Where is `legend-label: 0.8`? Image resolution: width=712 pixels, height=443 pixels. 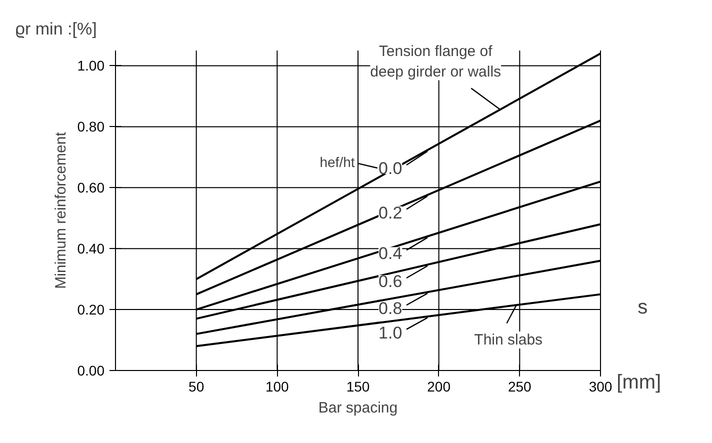 legend-label: 0.8 is located at coordinates (390, 308).